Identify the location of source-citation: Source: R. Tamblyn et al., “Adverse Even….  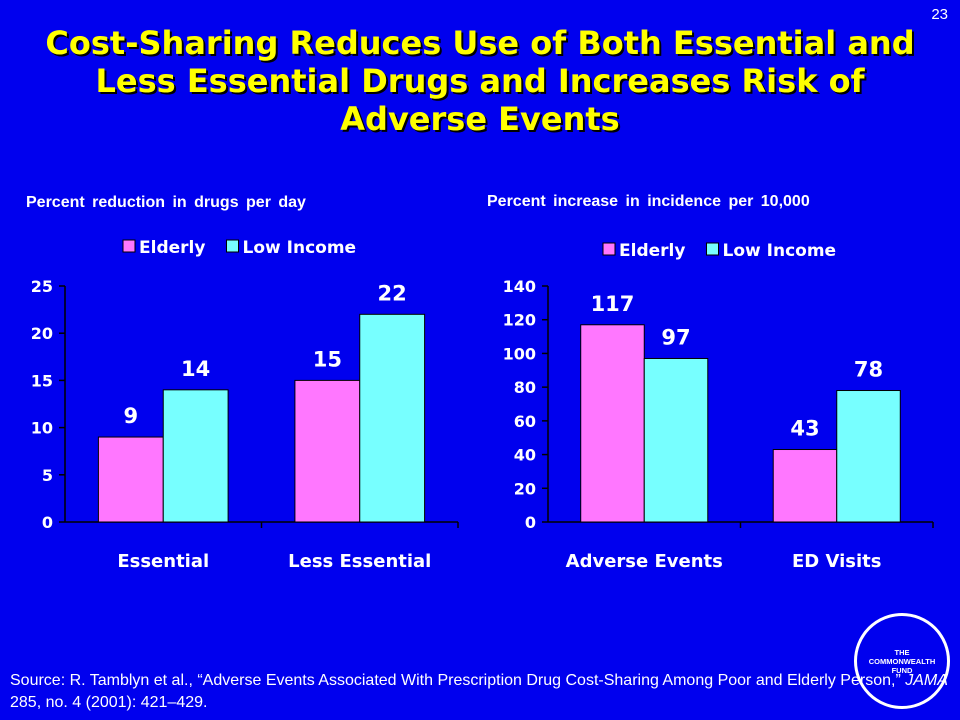
(485, 692).